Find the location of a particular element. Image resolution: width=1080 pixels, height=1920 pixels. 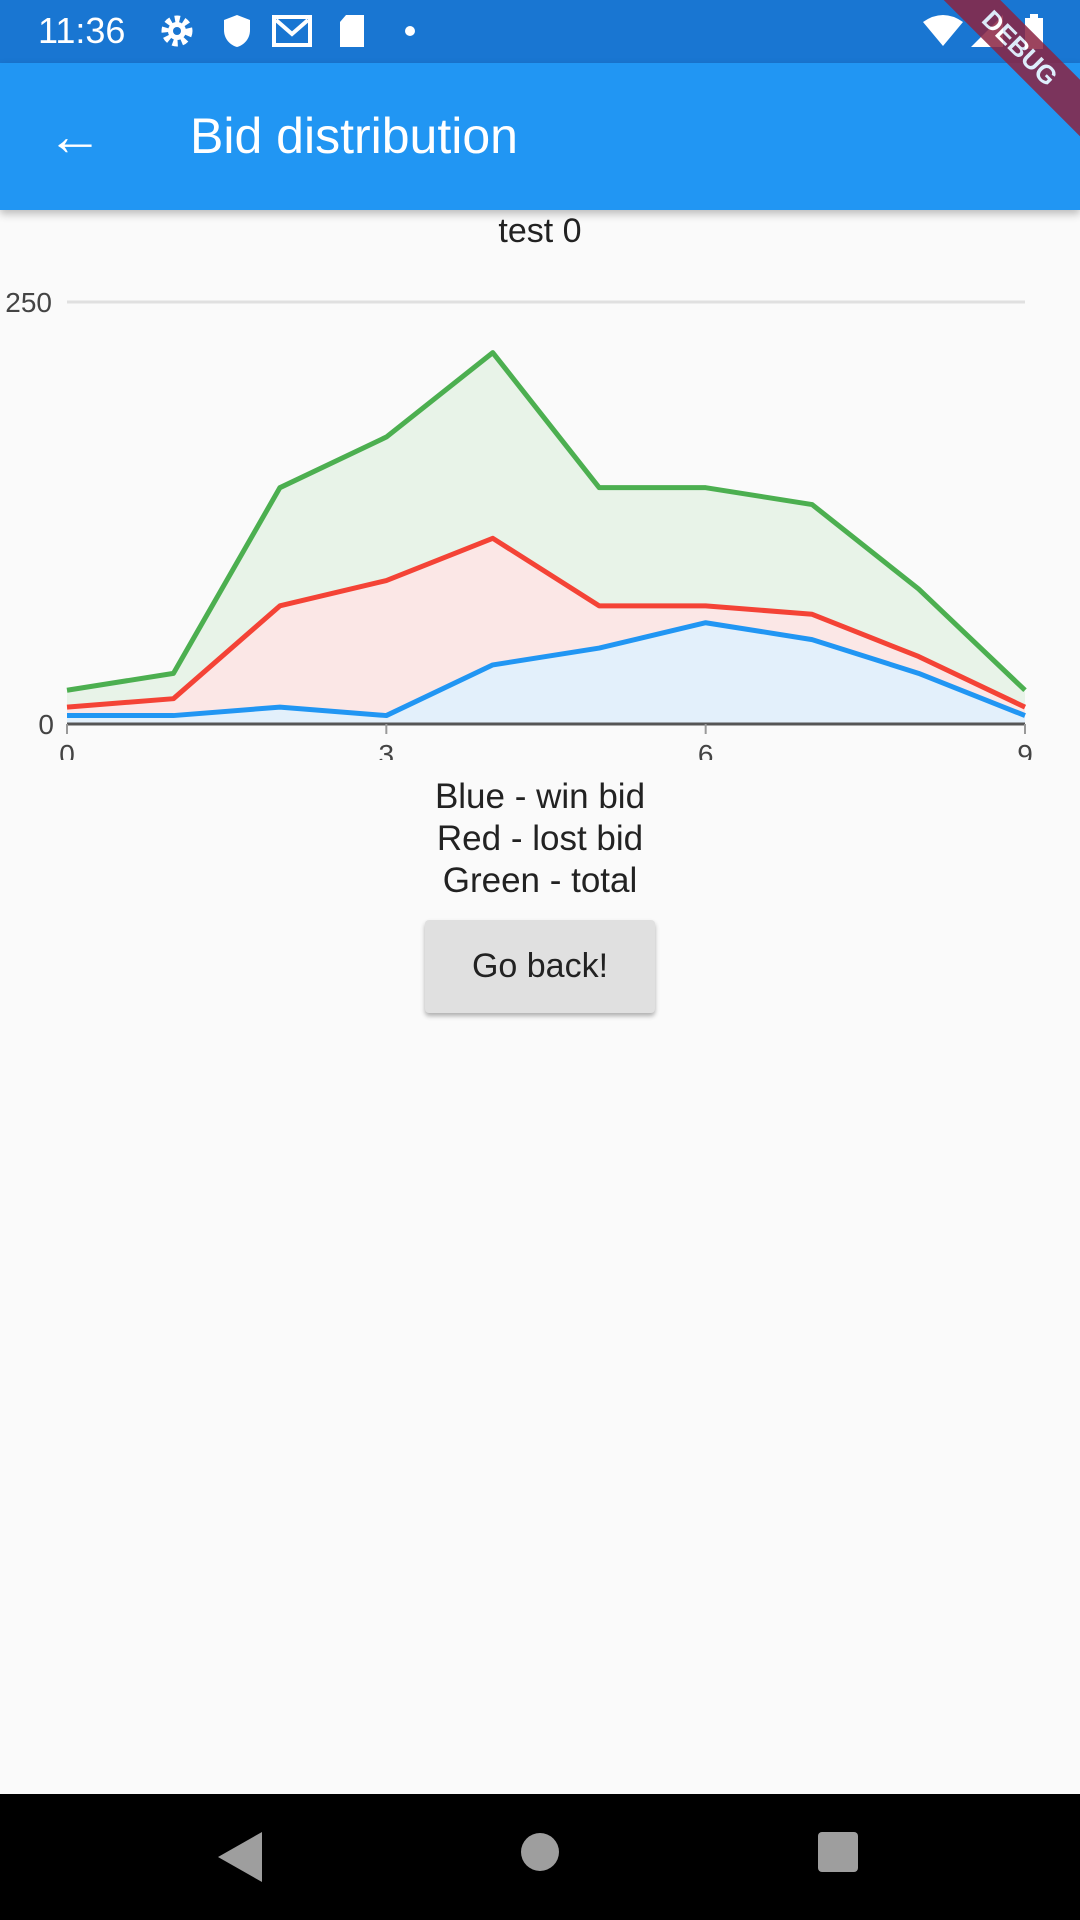

gear-icon is located at coordinates (177, 31).